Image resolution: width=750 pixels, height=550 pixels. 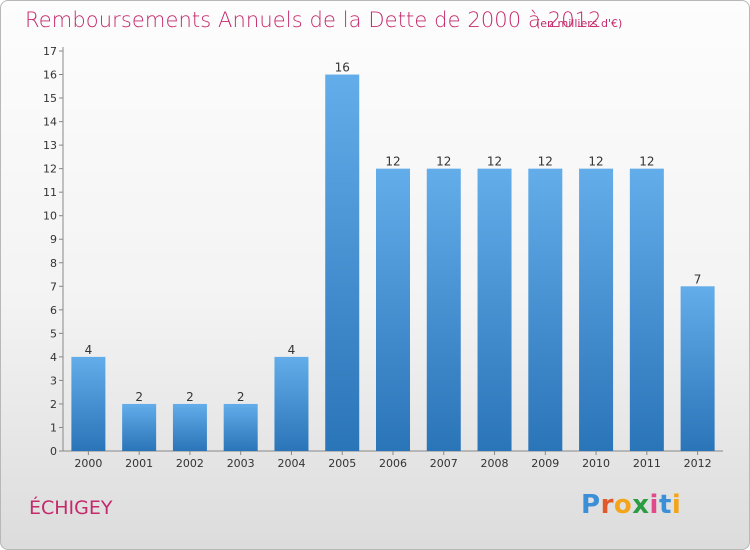 What do you see at coordinates (50, 169) in the screenshot?
I see `y-tick-label: 12` at bounding box center [50, 169].